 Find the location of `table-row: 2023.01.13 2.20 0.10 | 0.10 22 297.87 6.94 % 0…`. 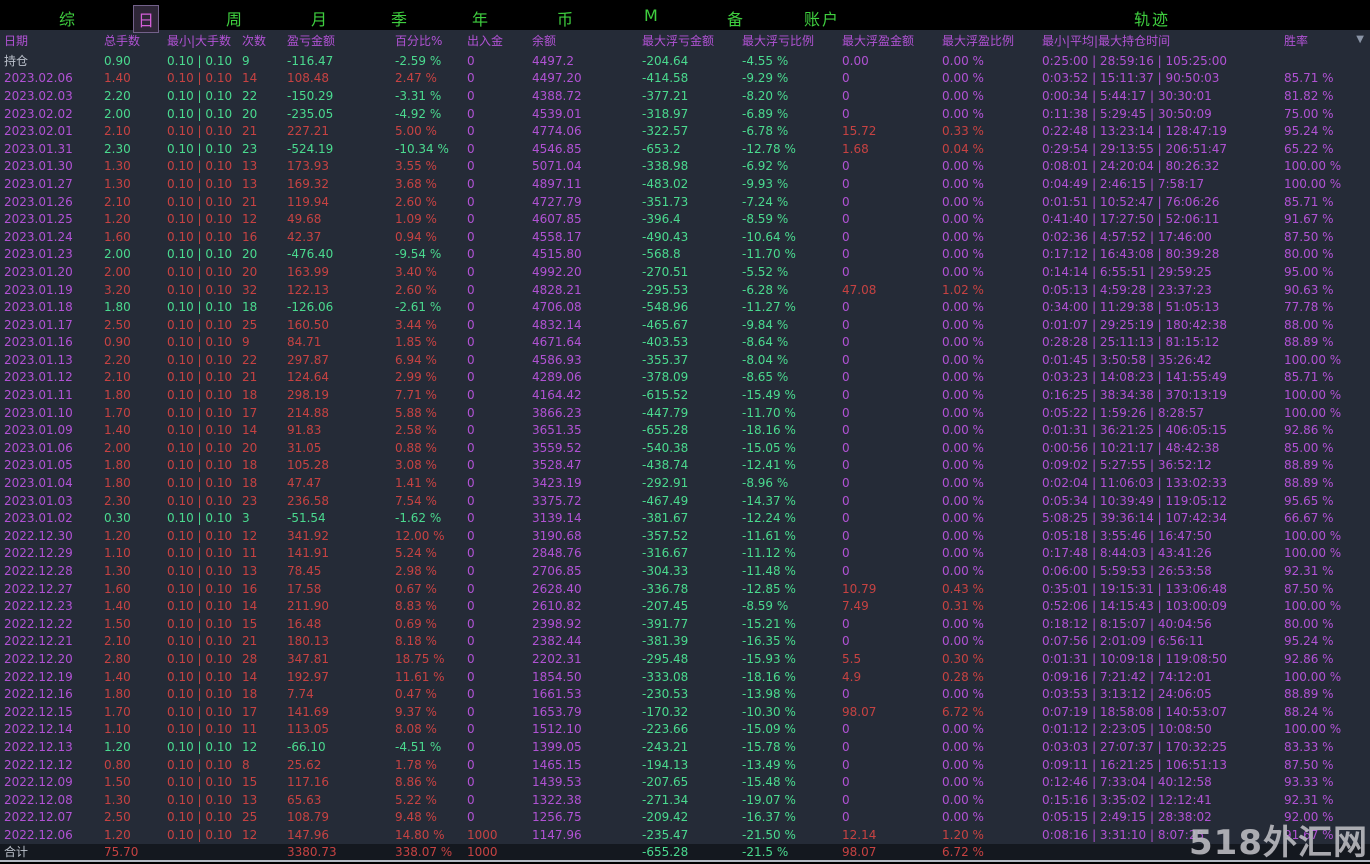

table-row: 2023.01.13 2.20 0.10 | 0.10 22 297.87 6.94 % 0… is located at coordinates (685, 360).